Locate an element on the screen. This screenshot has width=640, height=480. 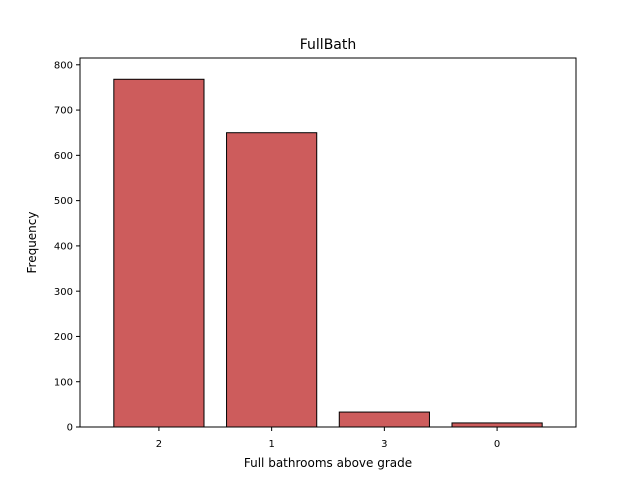
y-tick-label: 300 is located at coordinates (63, 292).